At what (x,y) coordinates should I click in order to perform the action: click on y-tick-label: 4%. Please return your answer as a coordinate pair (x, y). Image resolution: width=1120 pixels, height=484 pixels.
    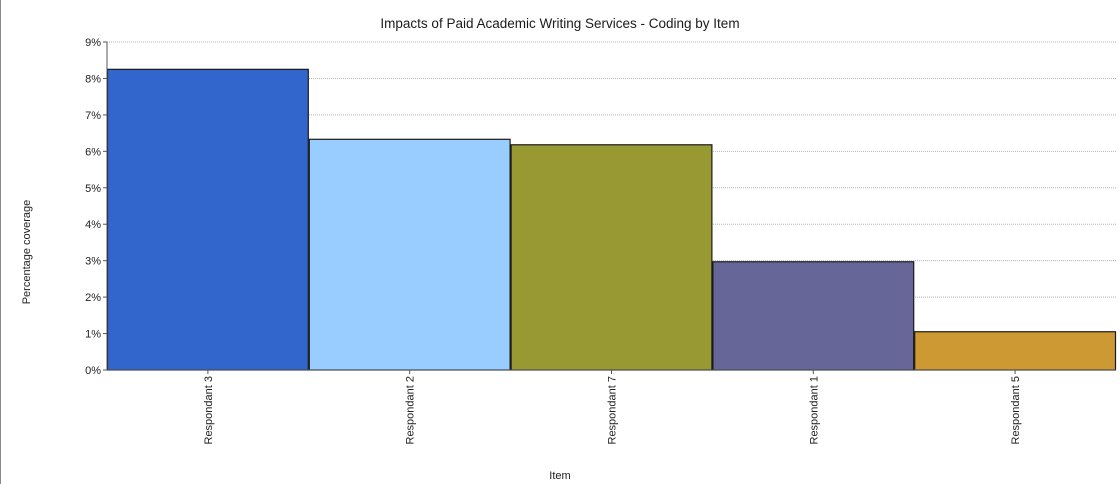
    Looking at the image, I should click on (93, 225).